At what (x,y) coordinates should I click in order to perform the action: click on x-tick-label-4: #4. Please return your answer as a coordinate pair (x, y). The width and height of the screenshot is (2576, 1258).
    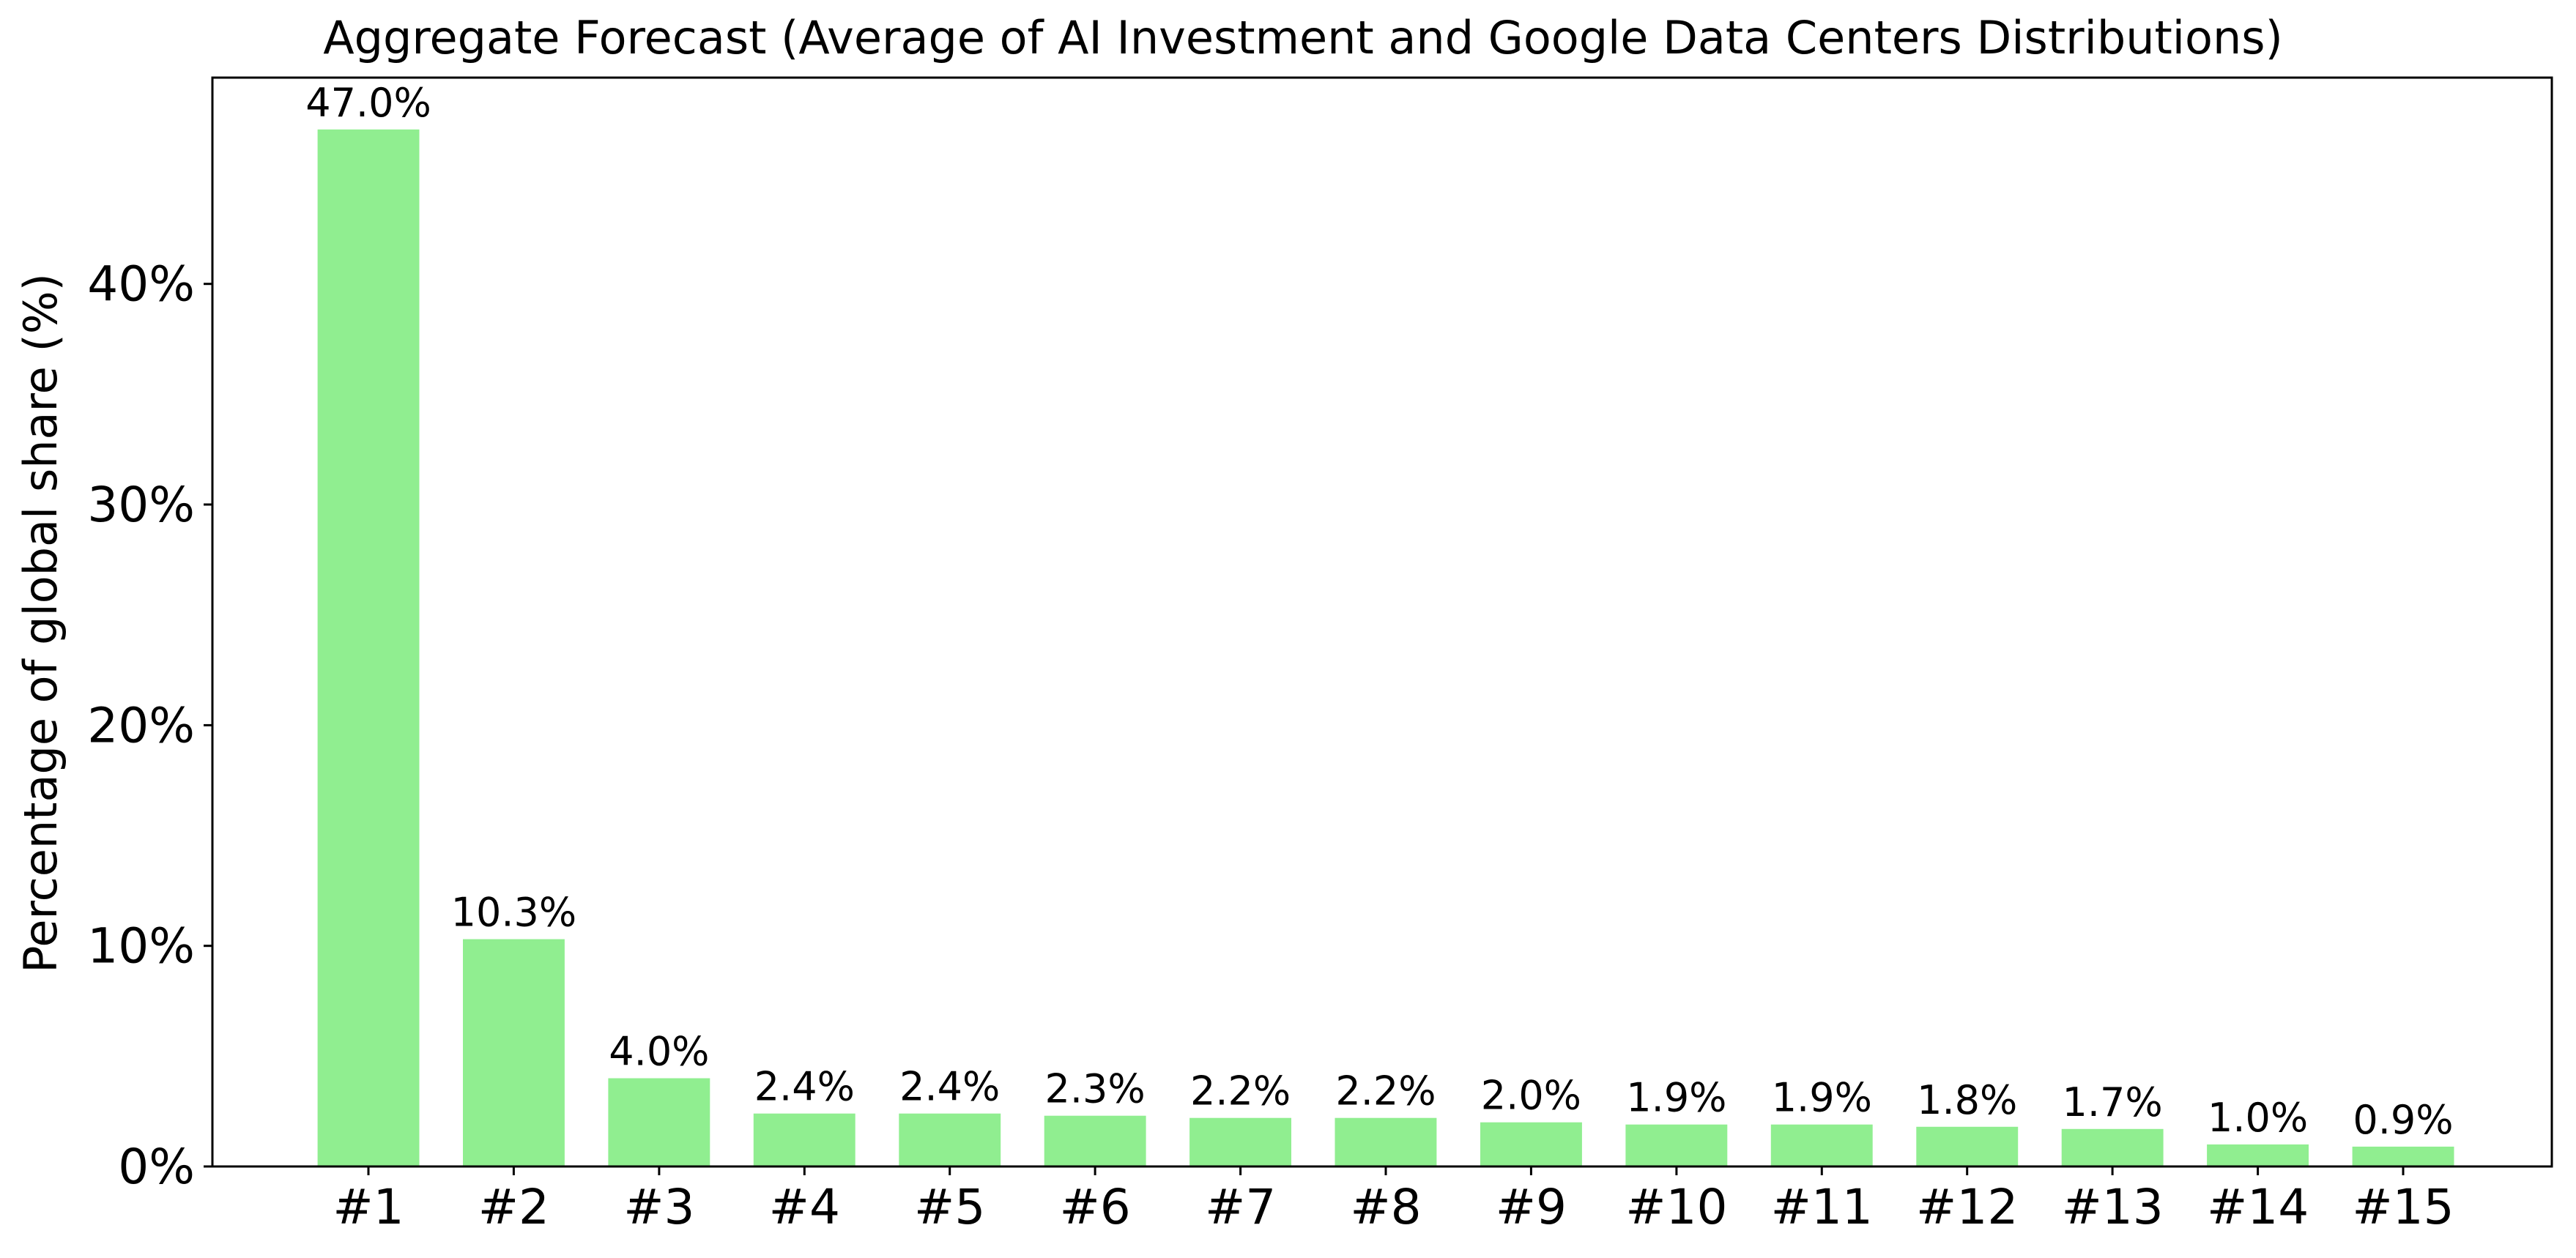
    Looking at the image, I should click on (804, 1207).